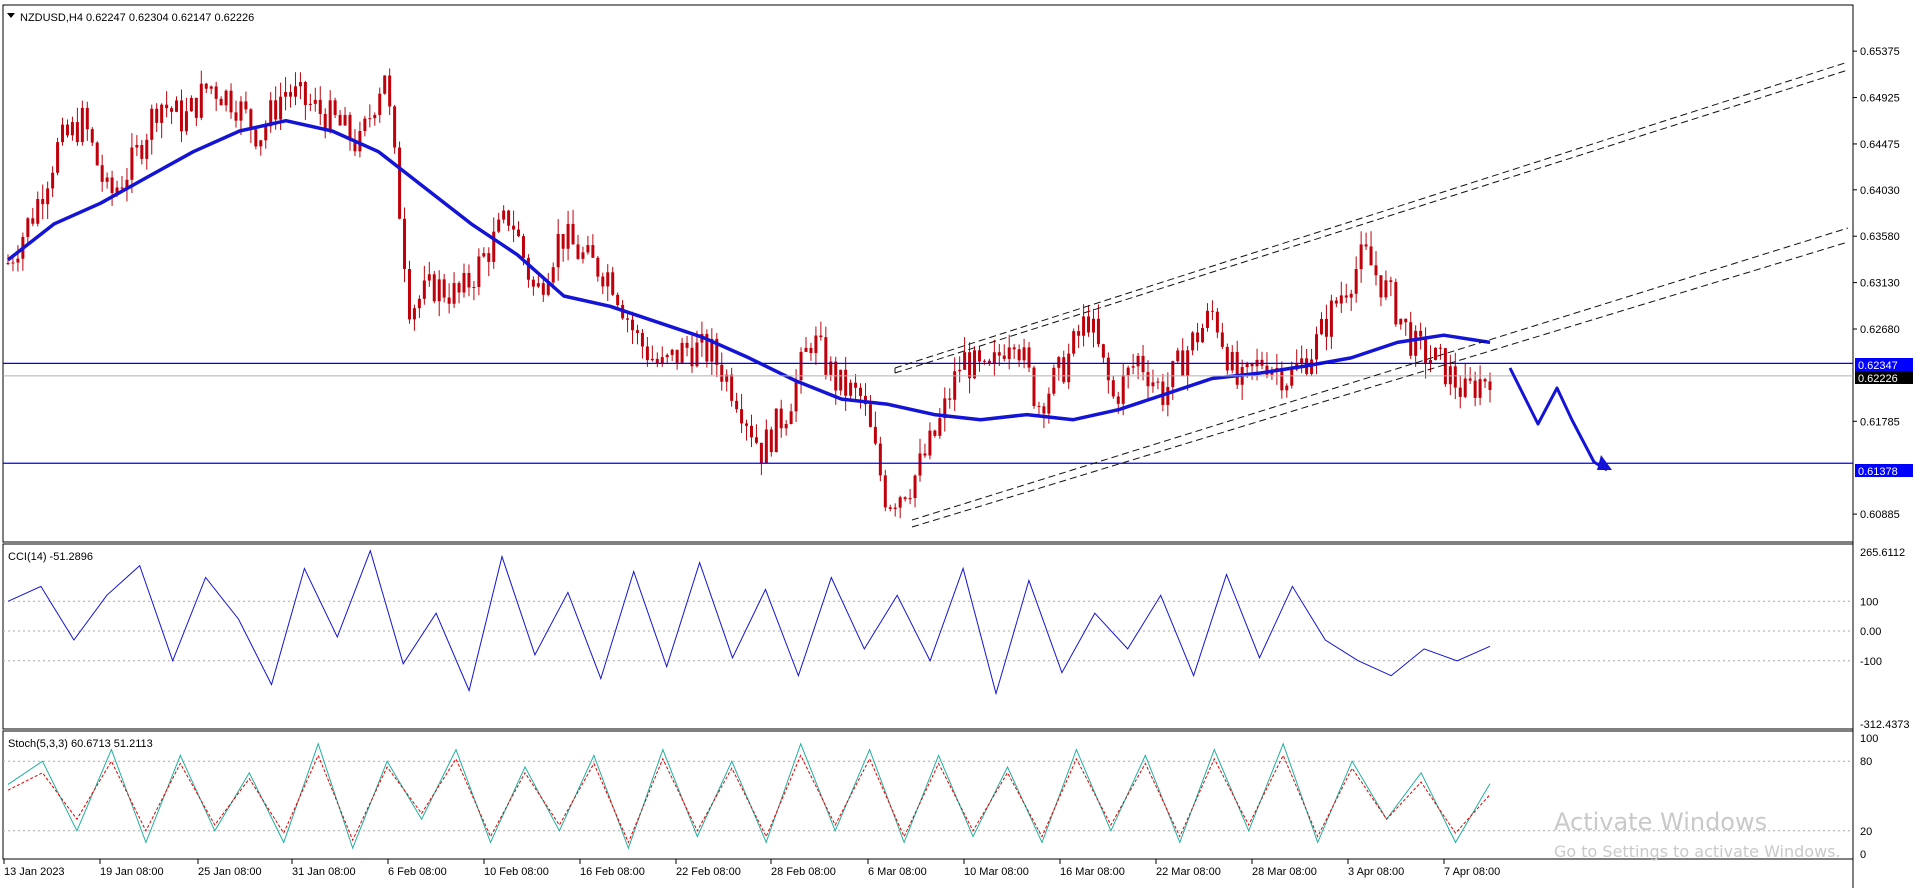 This screenshot has height=888, width=1920. I want to click on price-tag-current, so click(1884, 377).